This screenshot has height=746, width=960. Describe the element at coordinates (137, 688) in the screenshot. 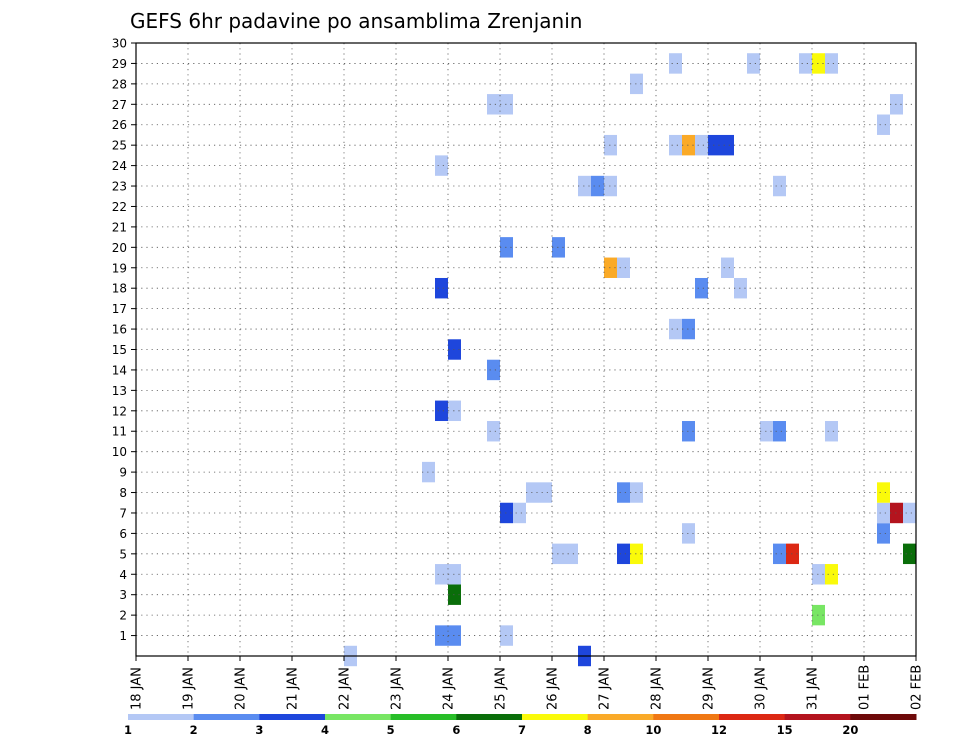

I see `x-tick-label: 18 JAN` at that location.